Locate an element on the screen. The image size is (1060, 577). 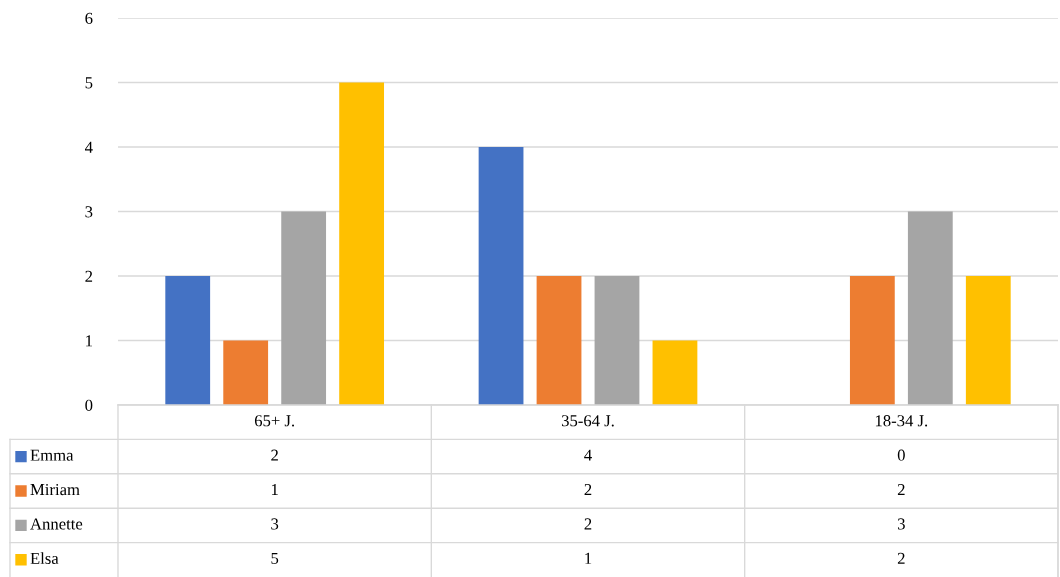
y-tick-label: 6 is located at coordinates (89, 18).